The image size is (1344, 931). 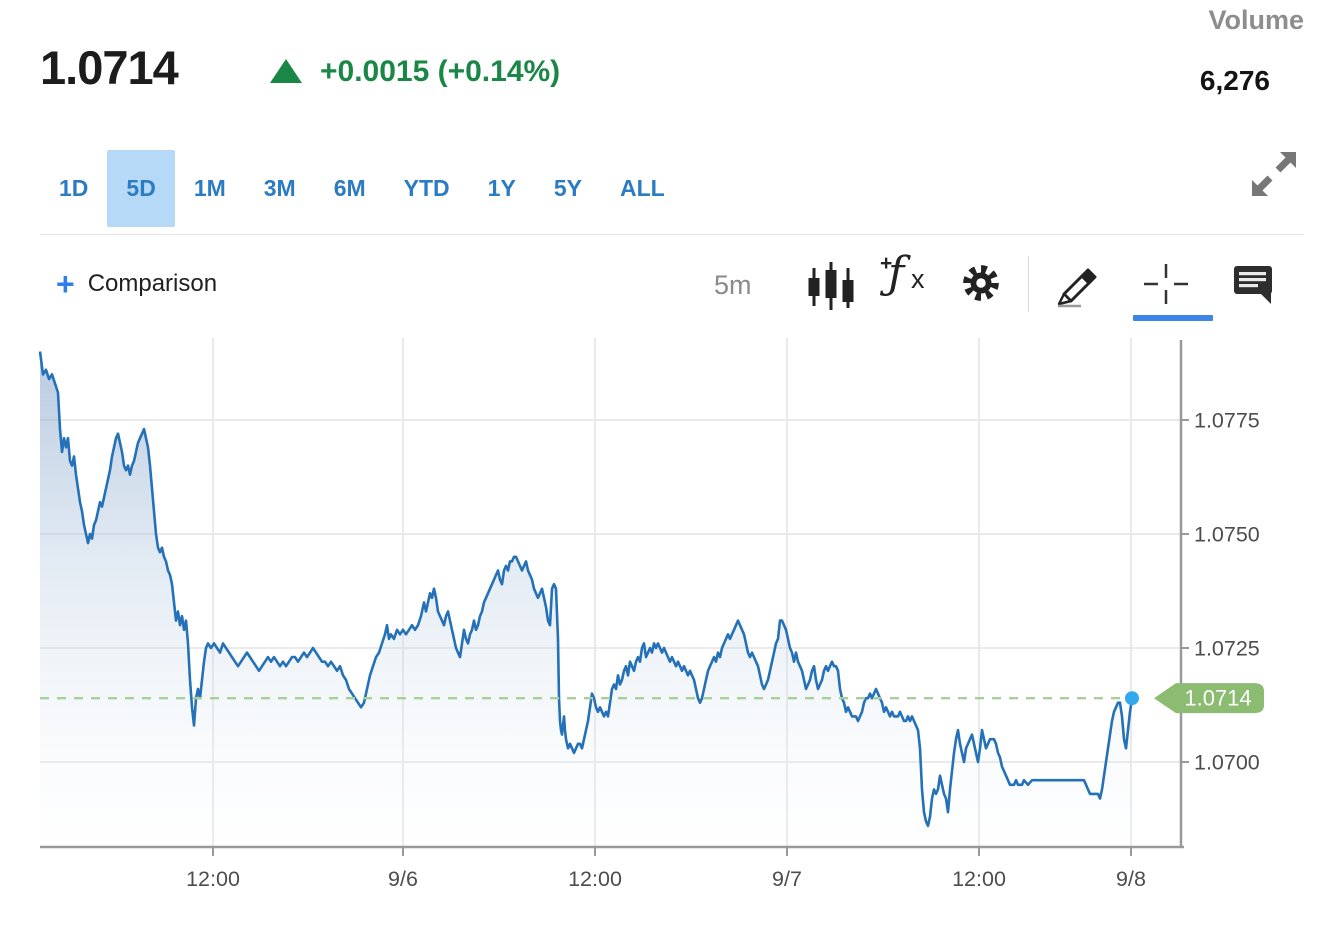 What do you see at coordinates (403, 879) in the screenshot?
I see `x-axis-label: 9/6` at bounding box center [403, 879].